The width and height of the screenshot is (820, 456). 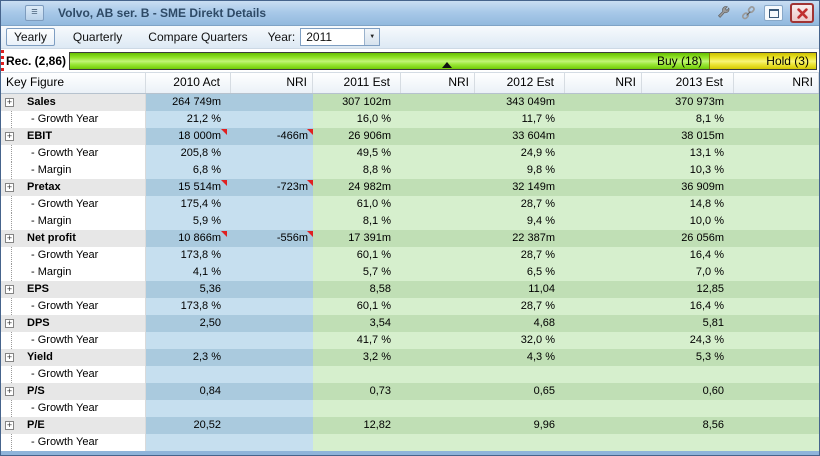 I want to click on value-cell: 8,8 %, so click(x=357, y=170).